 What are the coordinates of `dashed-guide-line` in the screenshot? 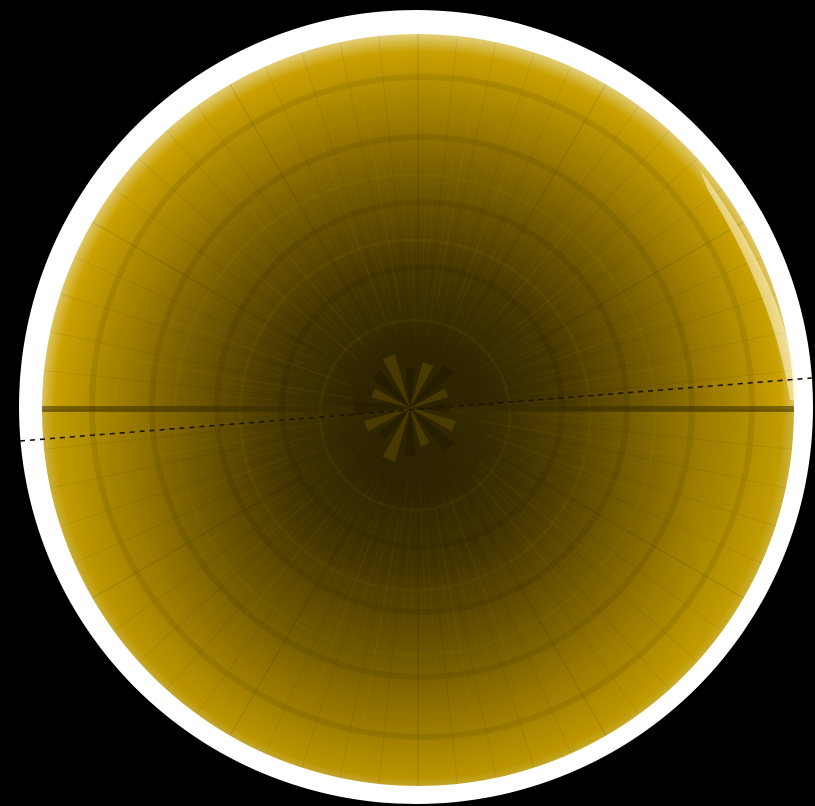 It's located at (416, 409).